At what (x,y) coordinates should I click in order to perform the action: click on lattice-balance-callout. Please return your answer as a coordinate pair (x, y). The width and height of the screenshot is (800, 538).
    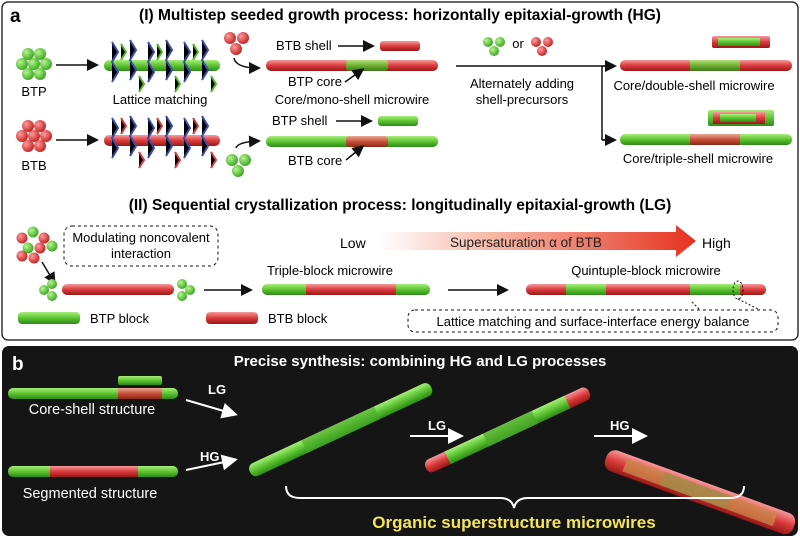
    Looking at the image, I should click on (593, 321).